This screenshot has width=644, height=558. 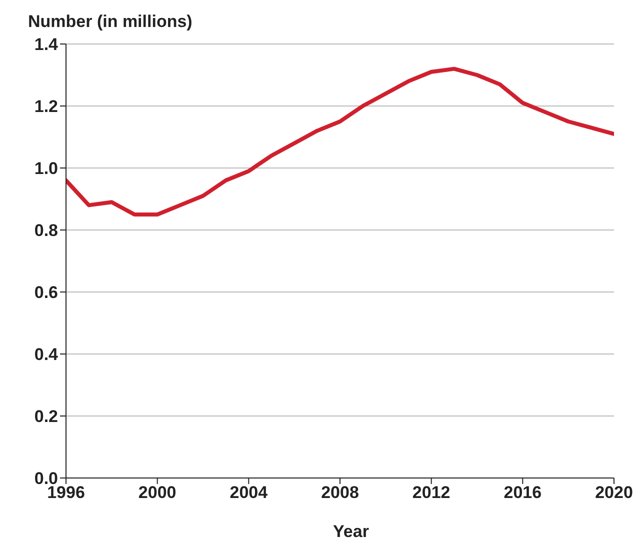 What do you see at coordinates (66, 492) in the screenshot?
I see `x-tick-label: 1996` at bounding box center [66, 492].